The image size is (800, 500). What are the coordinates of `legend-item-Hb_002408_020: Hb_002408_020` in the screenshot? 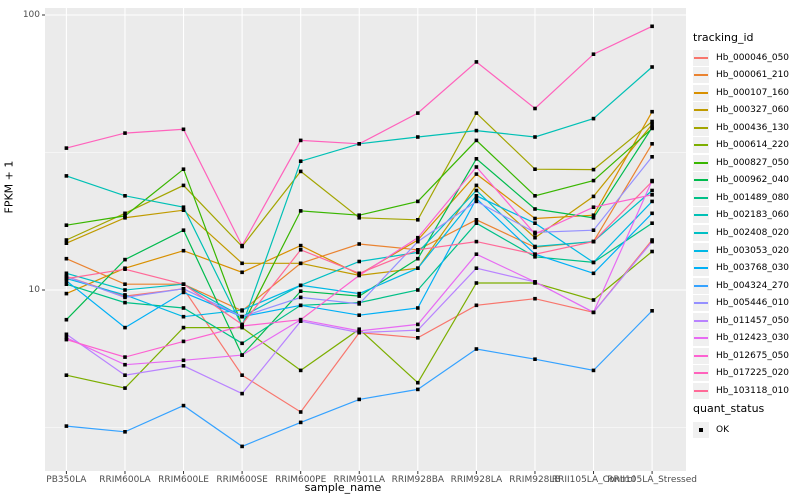 It's located at (741, 233).